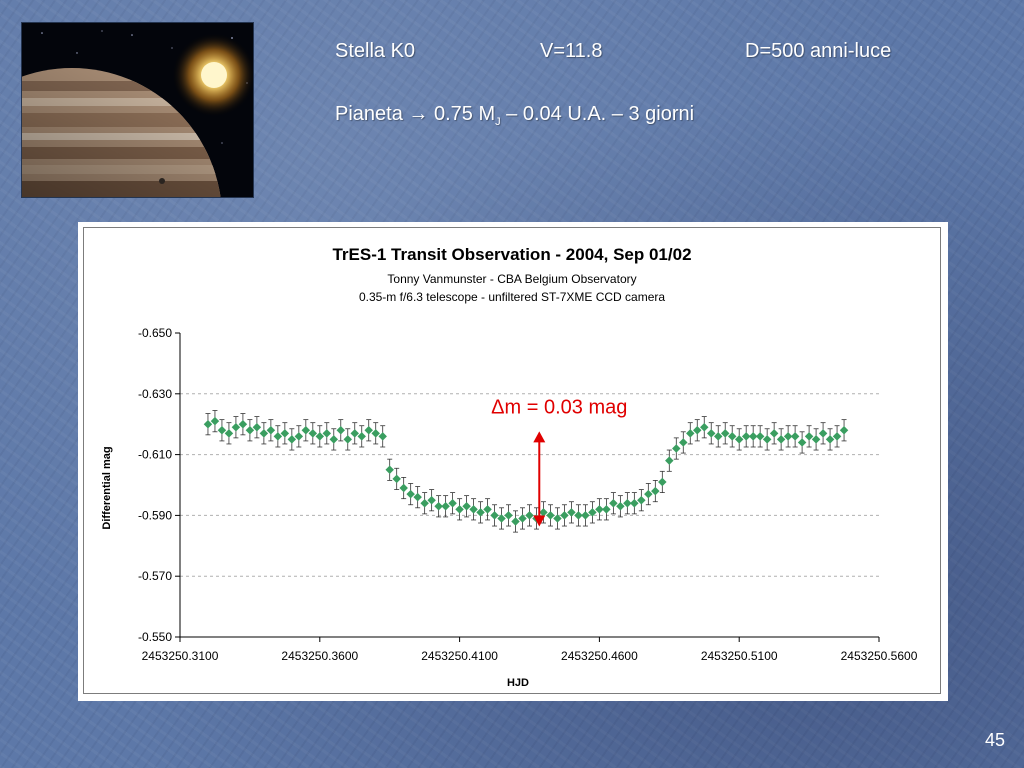 The width and height of the screenshot is (1024, 768). Describe the element at coordinates (597, 114) in the screenshot. I see `planet-orbit-period: – 0.04 U.A. – 3 giorni` at that location.